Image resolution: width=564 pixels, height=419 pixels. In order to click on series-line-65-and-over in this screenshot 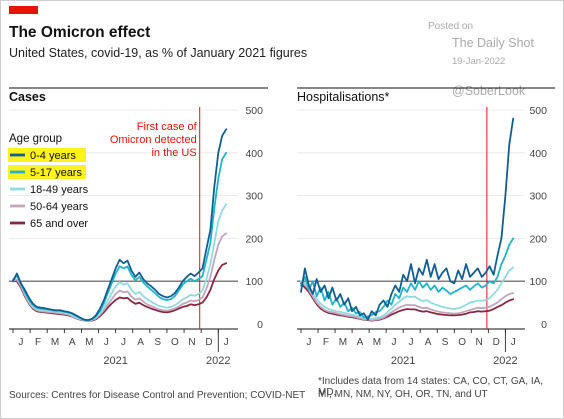, I will do `click(407, 302)`.